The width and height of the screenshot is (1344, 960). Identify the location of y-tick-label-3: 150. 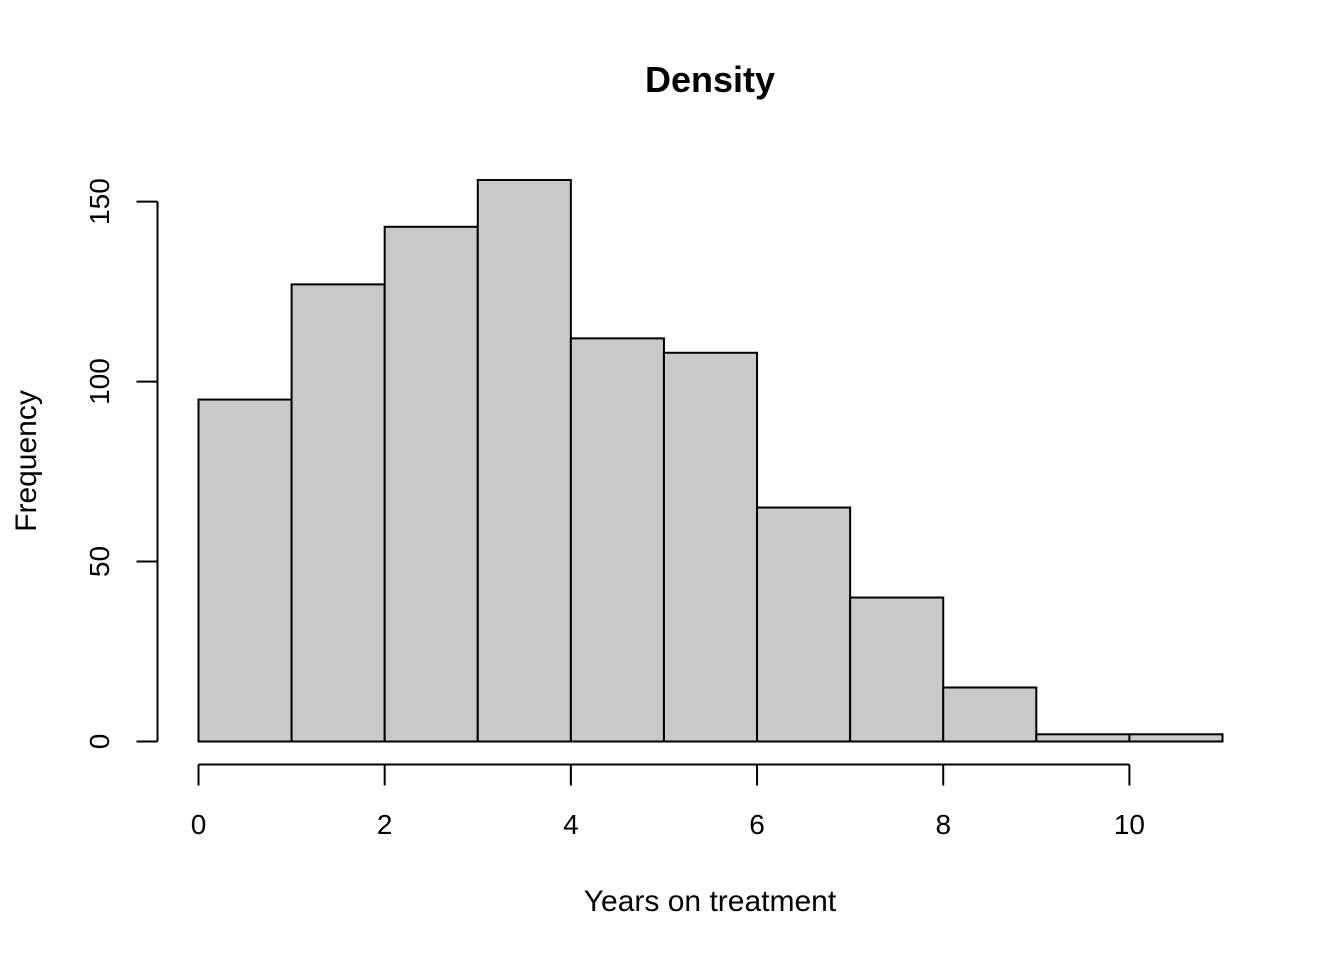
(99, 201).